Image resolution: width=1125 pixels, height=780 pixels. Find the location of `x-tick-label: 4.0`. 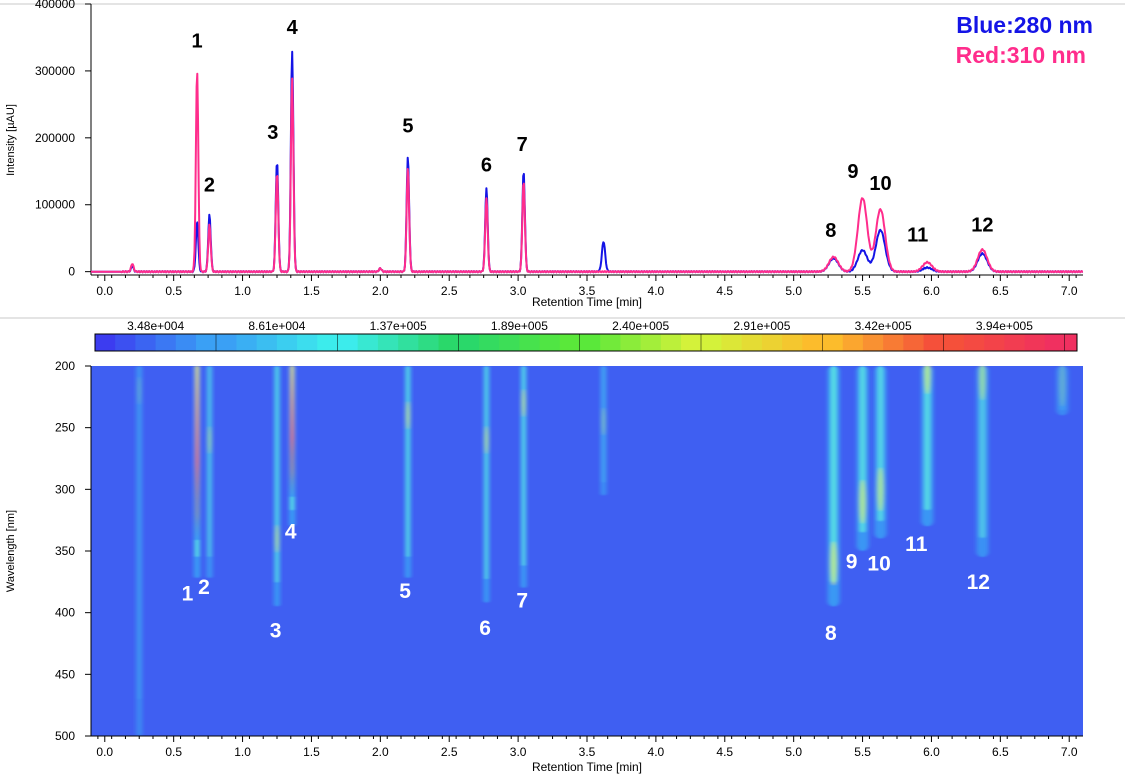

x-tick-label: 4.0 is located at coordinates (656, 291).